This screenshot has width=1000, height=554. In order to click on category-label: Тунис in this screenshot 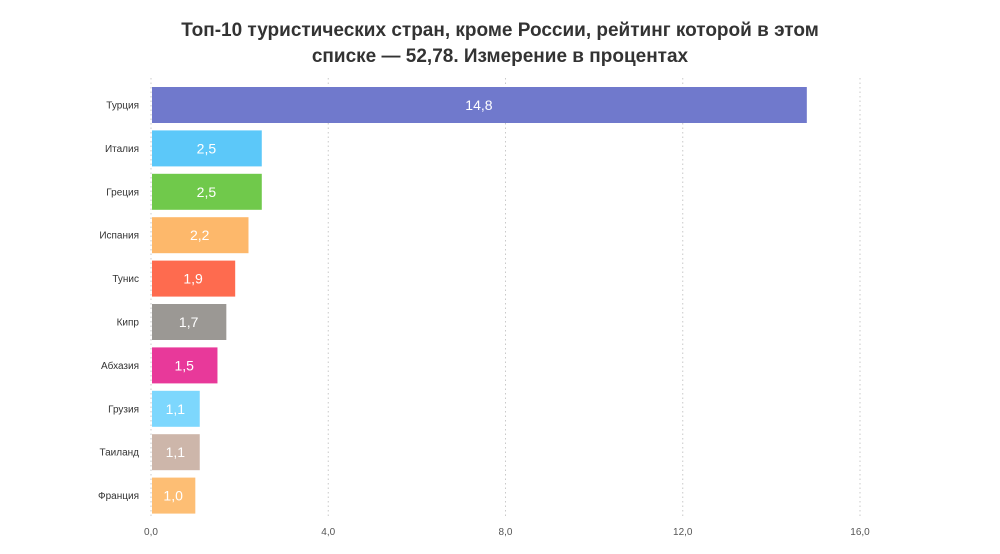, I will do `click(125, 279)`.